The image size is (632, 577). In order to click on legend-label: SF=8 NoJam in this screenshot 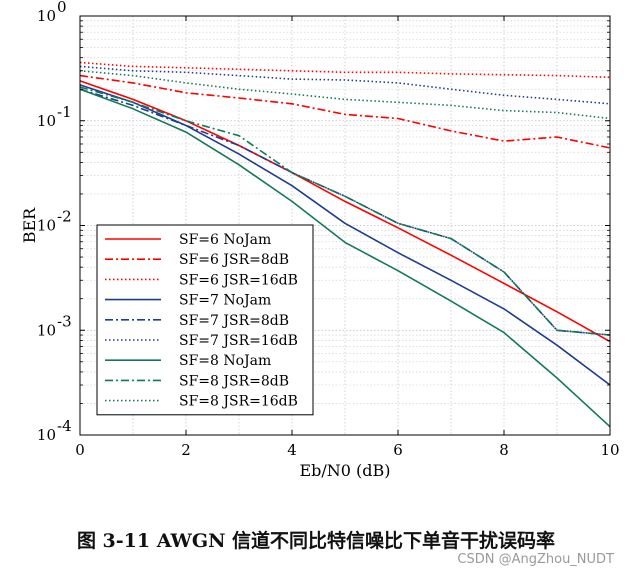, I will do `click(225, 361)`.